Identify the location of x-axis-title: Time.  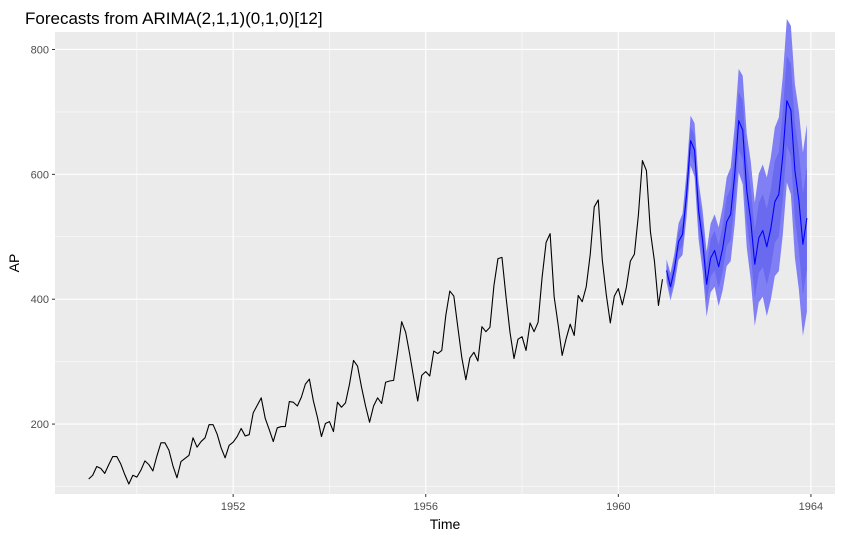
(445, 524).